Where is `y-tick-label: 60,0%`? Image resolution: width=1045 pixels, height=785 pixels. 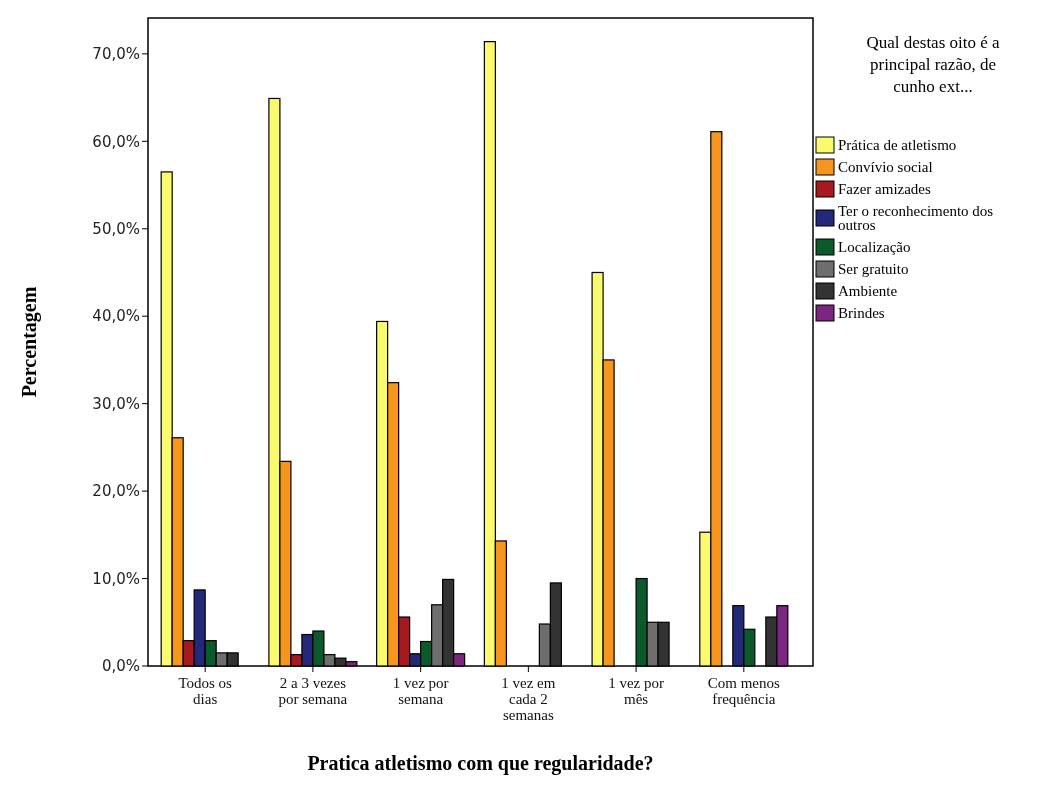
y-tick-label: 60,0% is located at coordinates (116, 141).